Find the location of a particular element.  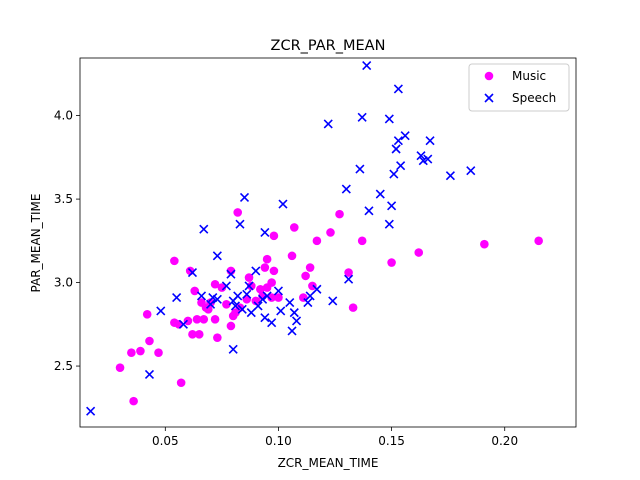

legend-speech-marker-stroke-b is located at coordinates (489, 98).